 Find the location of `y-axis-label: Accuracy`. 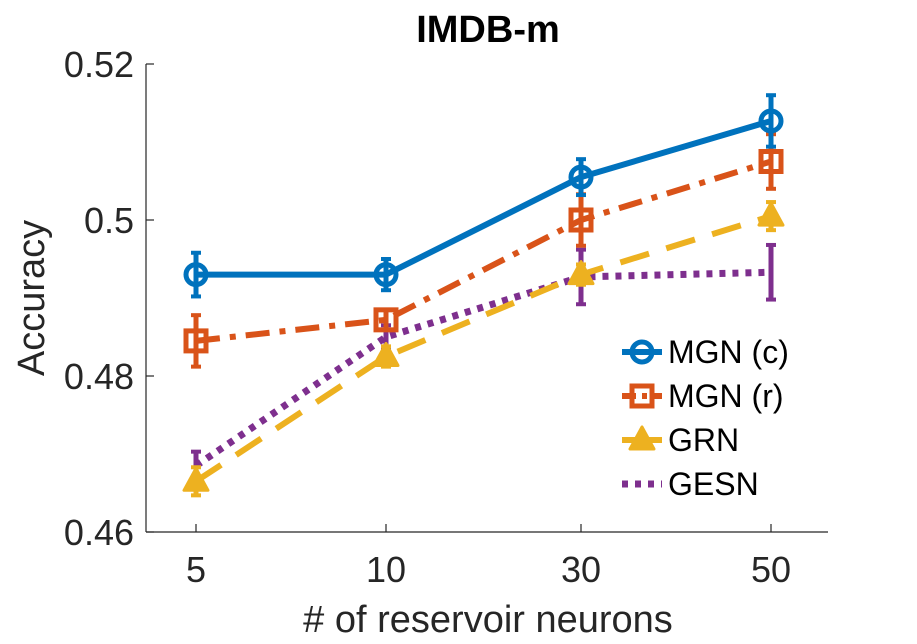

y-axis-label: Accuracy is located at coordinates (32, 298).